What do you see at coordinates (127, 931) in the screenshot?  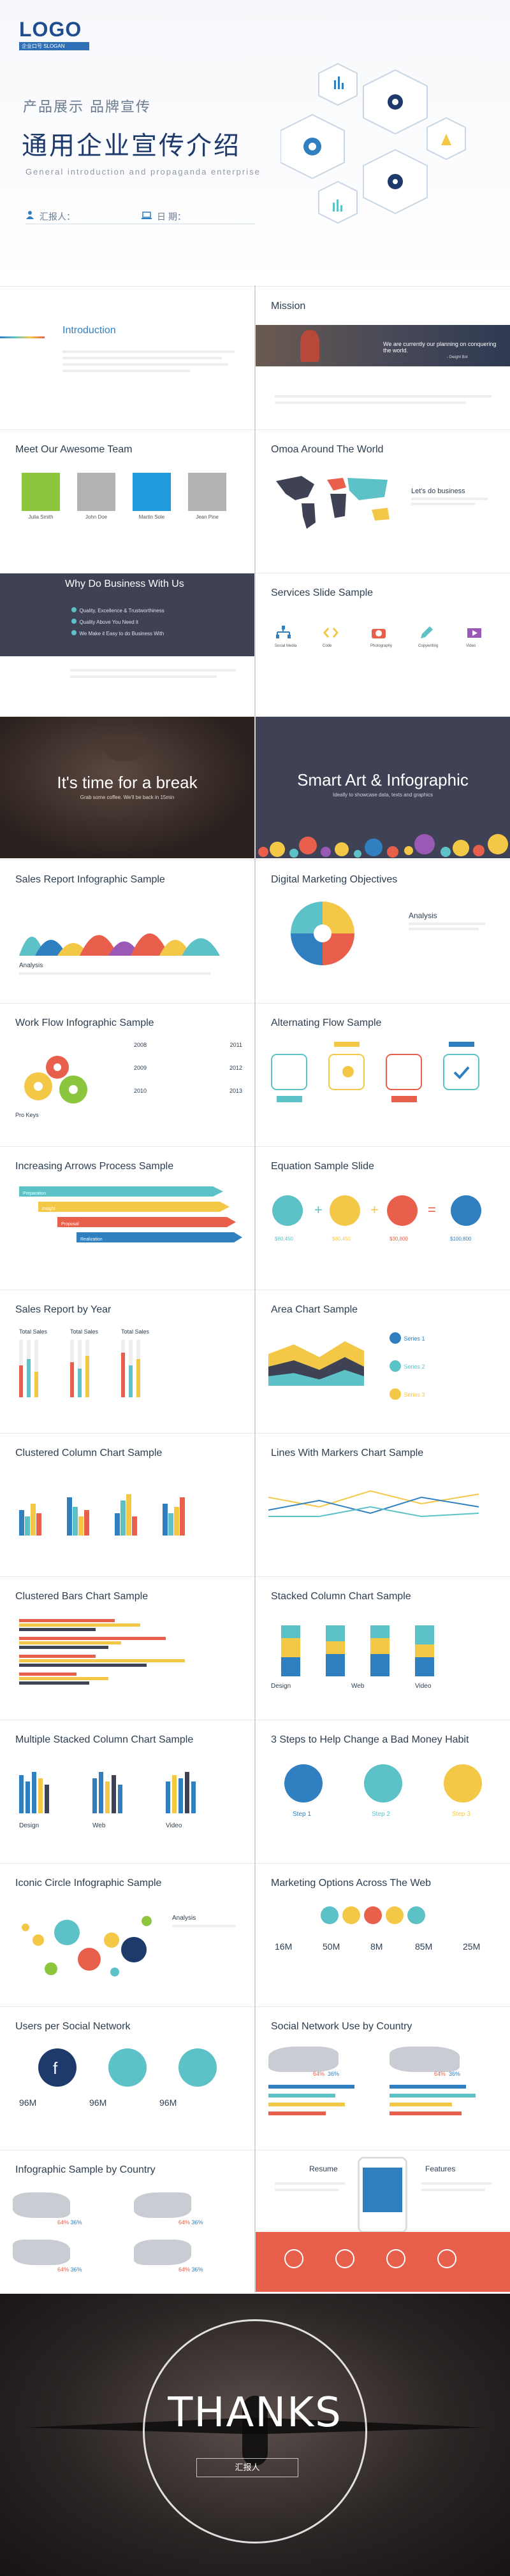 I see `slide-sales-report: Sales Report Infographic Sample Analysis` at bounding box center [127, 931].